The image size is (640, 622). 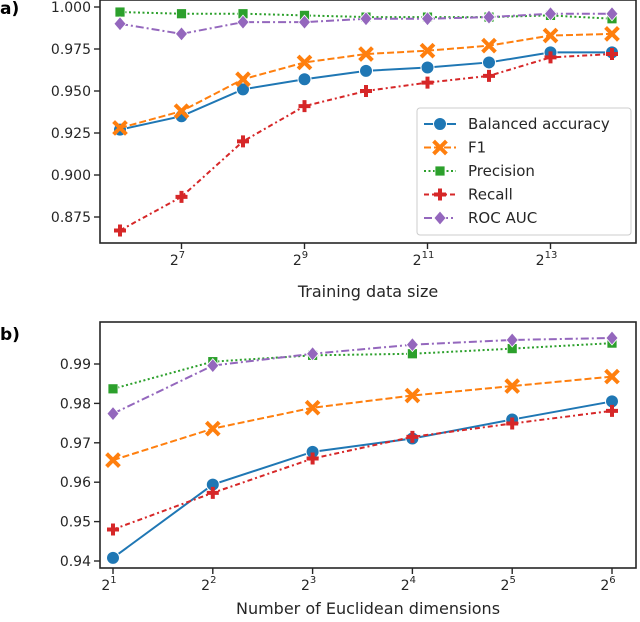 What do you see at coordinates (75, 365) in the screenshot?
I see `y-tick-label: 0.99` at bounding box center [75, 365].